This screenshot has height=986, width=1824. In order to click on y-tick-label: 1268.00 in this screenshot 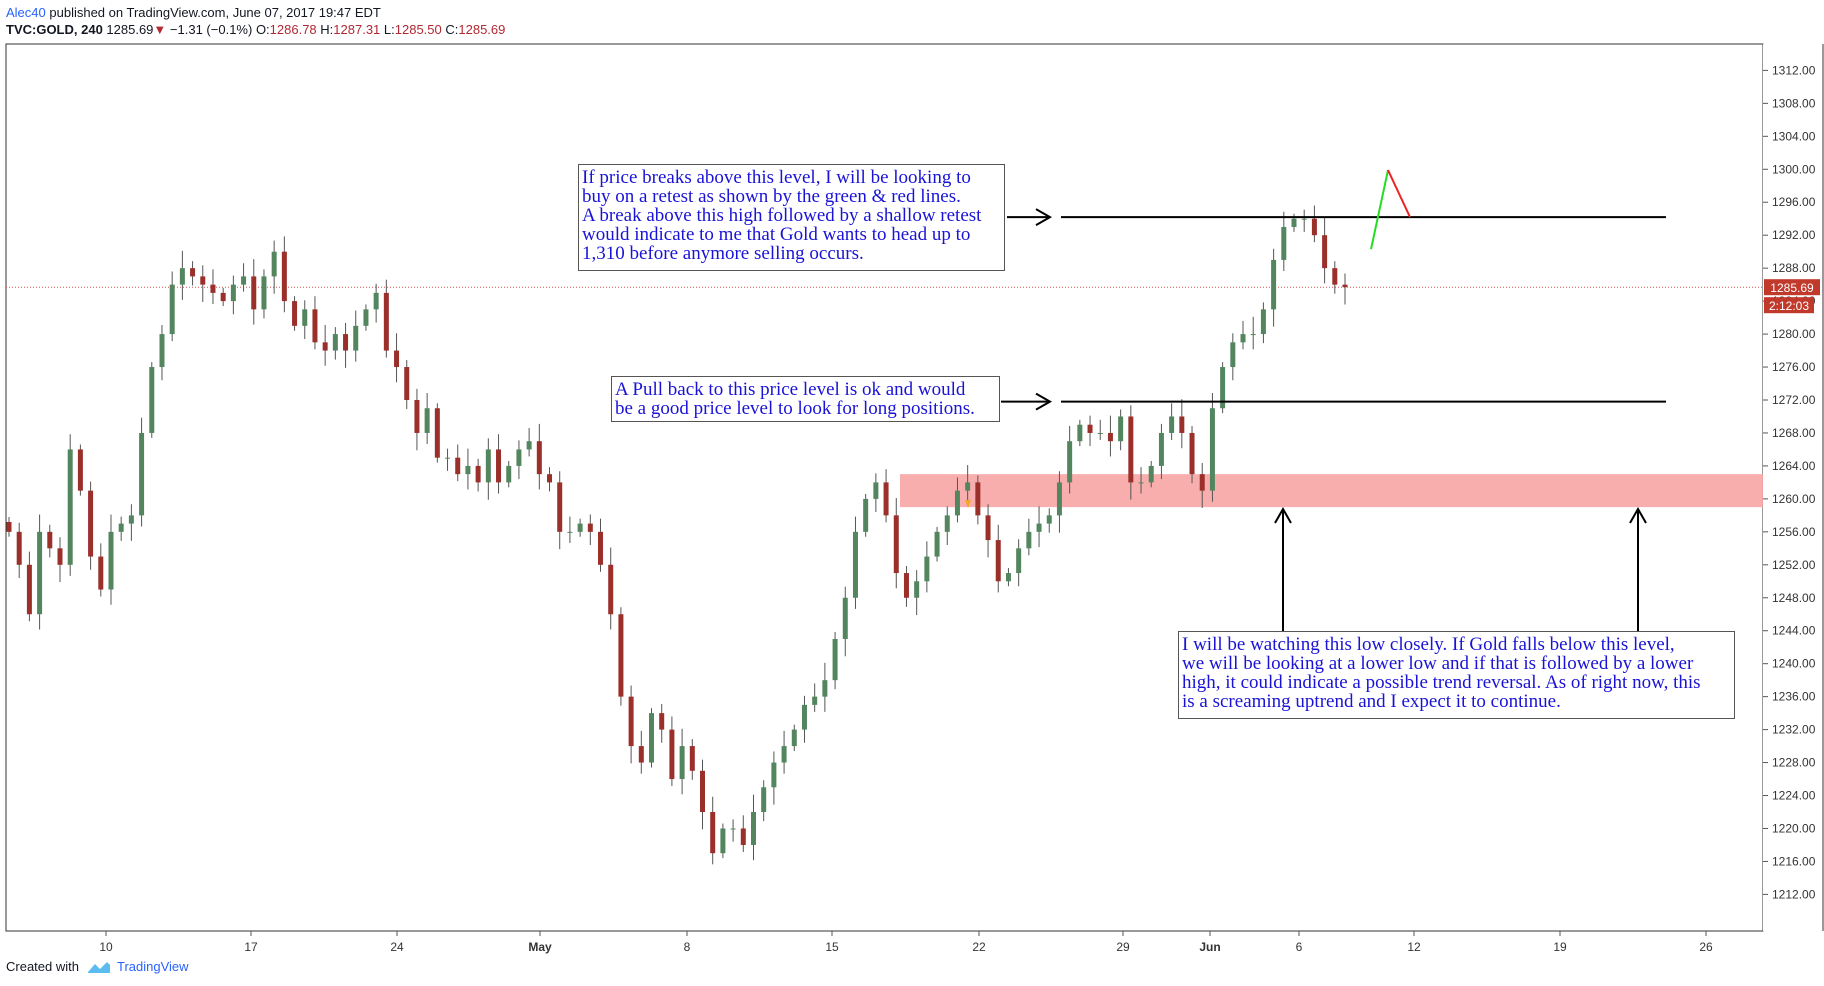, I will do `click(1794, 433)`.